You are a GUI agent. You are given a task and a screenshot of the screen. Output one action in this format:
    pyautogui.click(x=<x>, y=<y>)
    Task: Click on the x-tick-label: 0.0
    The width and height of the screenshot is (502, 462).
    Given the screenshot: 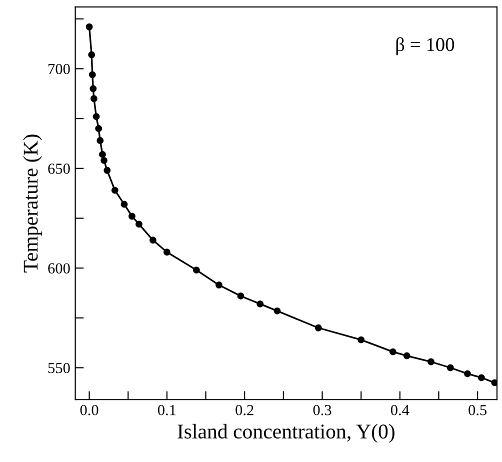 What is the action you would take?
    pyautogui.click(x=89, y=410)
    